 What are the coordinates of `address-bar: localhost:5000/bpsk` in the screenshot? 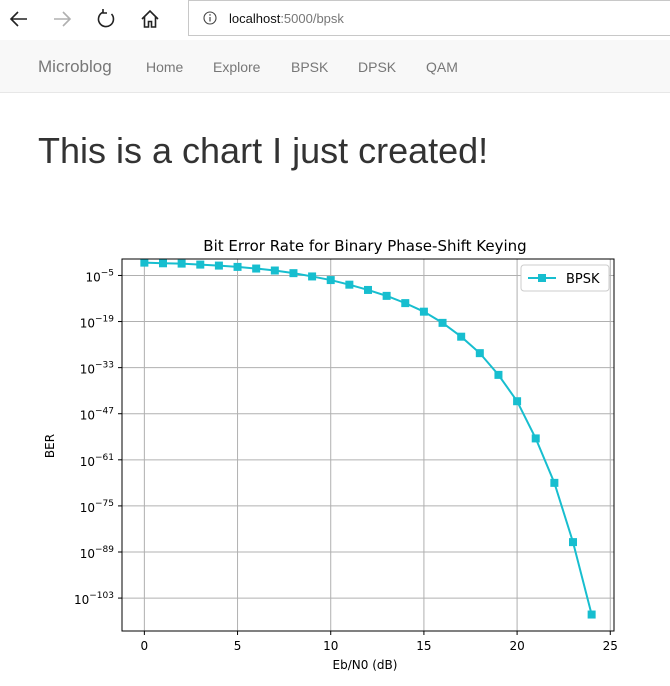 It's located at (429, 18).